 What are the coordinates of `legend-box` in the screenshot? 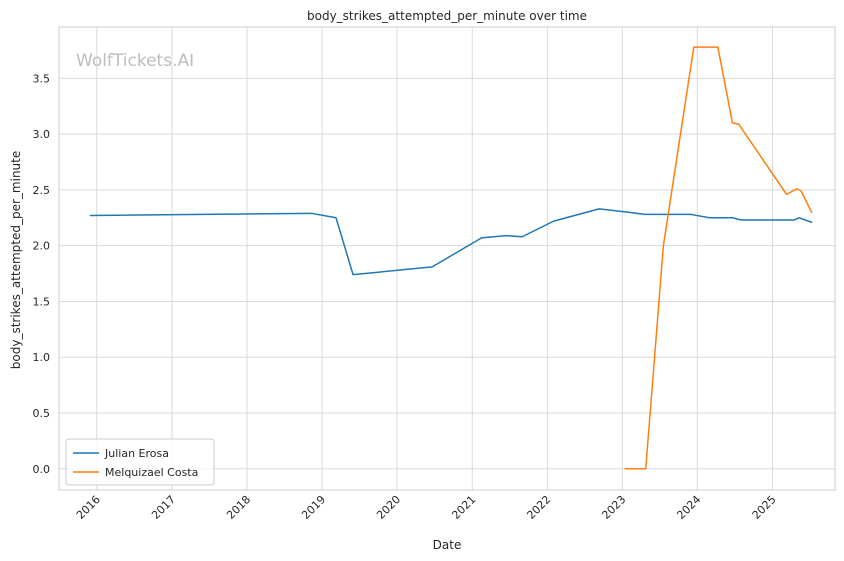 It's located at (140, 462).